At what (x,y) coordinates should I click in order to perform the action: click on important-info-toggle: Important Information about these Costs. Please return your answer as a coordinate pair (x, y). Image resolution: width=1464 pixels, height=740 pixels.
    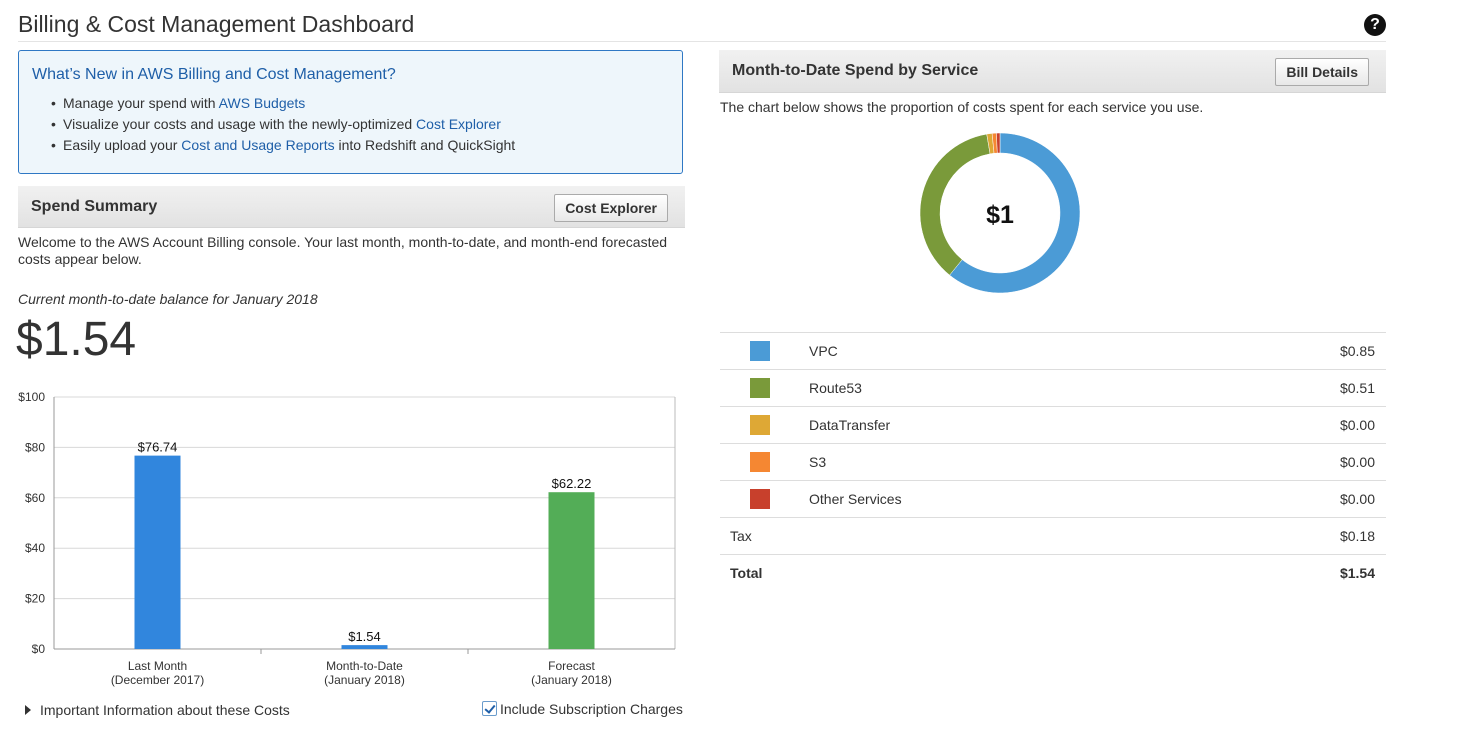
    Looking at the image, I should click on (157, 710).